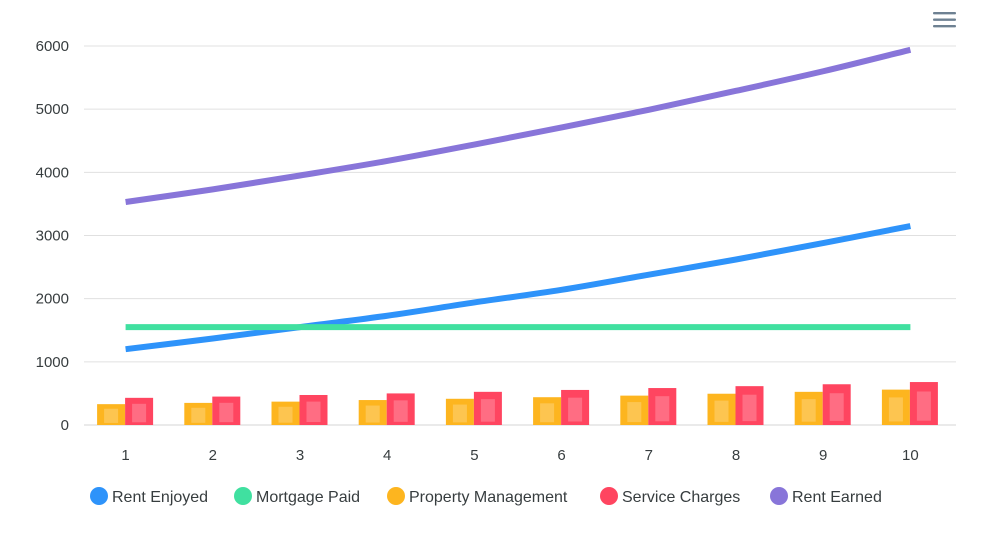 This screenshot has height=536, width=1000. What do you see at coordinates (308, 497) in the screenshot?
I see `legend-label: Mortgage Paid` at bounding box center [308, 497].